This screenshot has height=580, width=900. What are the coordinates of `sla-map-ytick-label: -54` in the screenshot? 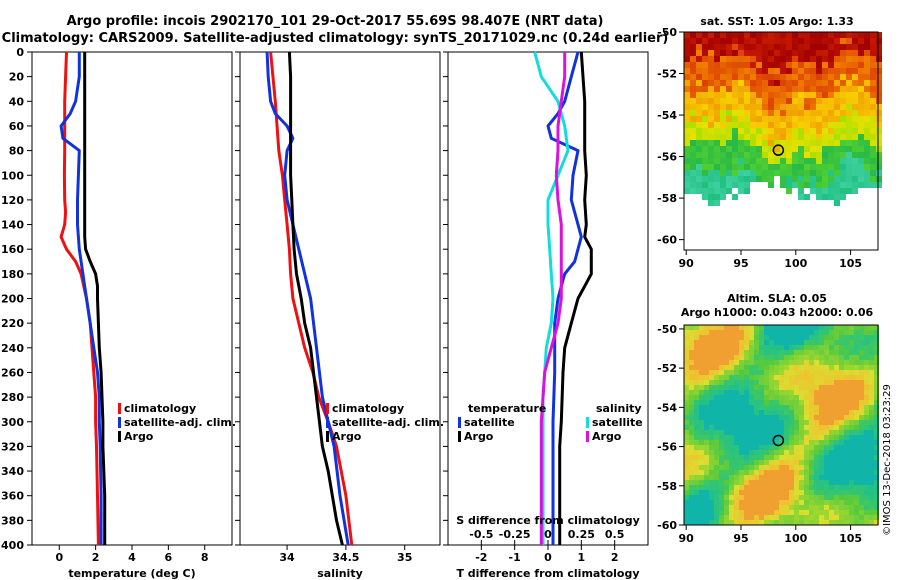 It's located at (667, 407).